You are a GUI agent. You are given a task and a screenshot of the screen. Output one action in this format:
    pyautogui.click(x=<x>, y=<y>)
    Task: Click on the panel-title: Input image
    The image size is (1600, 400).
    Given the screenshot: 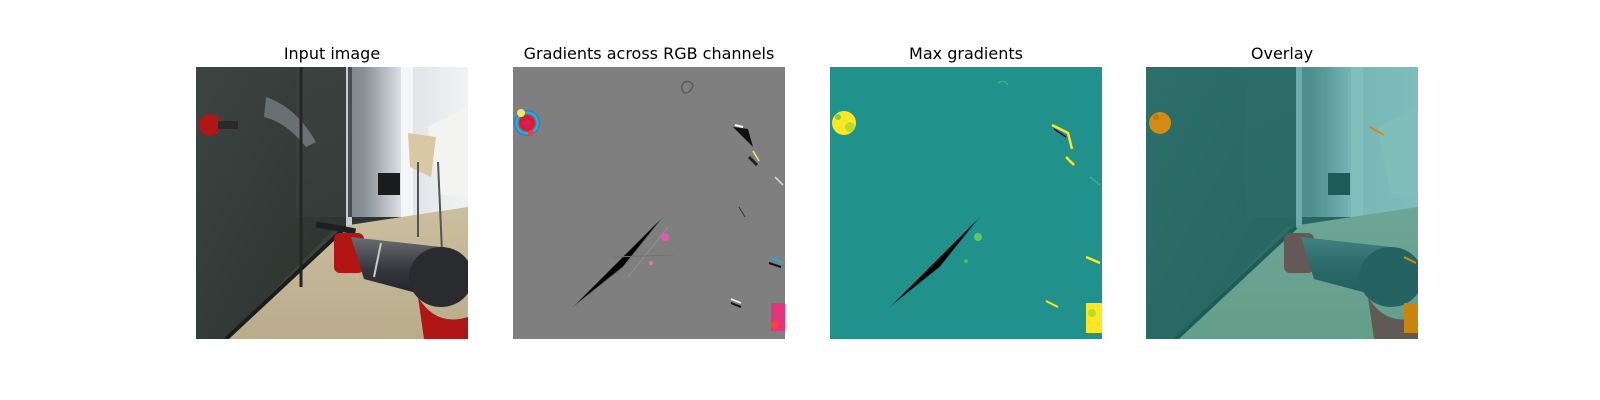 What is the action you would take?
    pyautogui.click(x=332, y=53)
    